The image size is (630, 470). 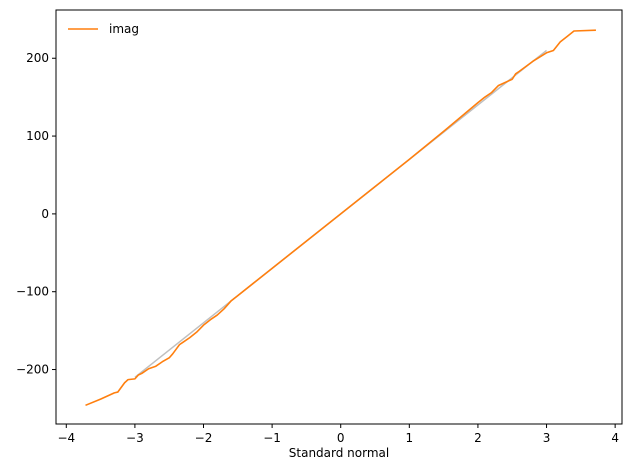 I want to click on x-axis-ticks: −4 −3 −2 −1 0 1 2 3 4, so click(x=338, y=434).